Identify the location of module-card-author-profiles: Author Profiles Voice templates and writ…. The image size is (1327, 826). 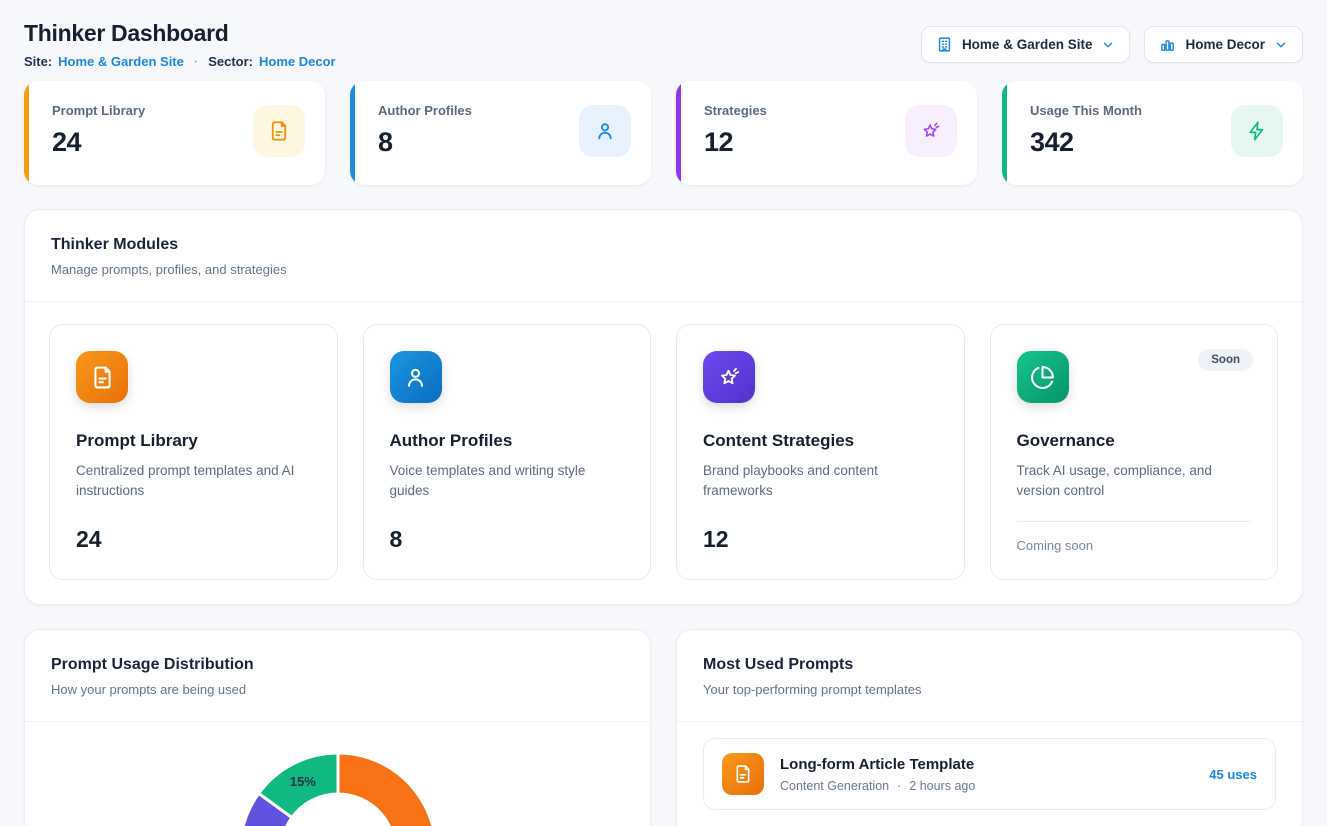
(506, 452).